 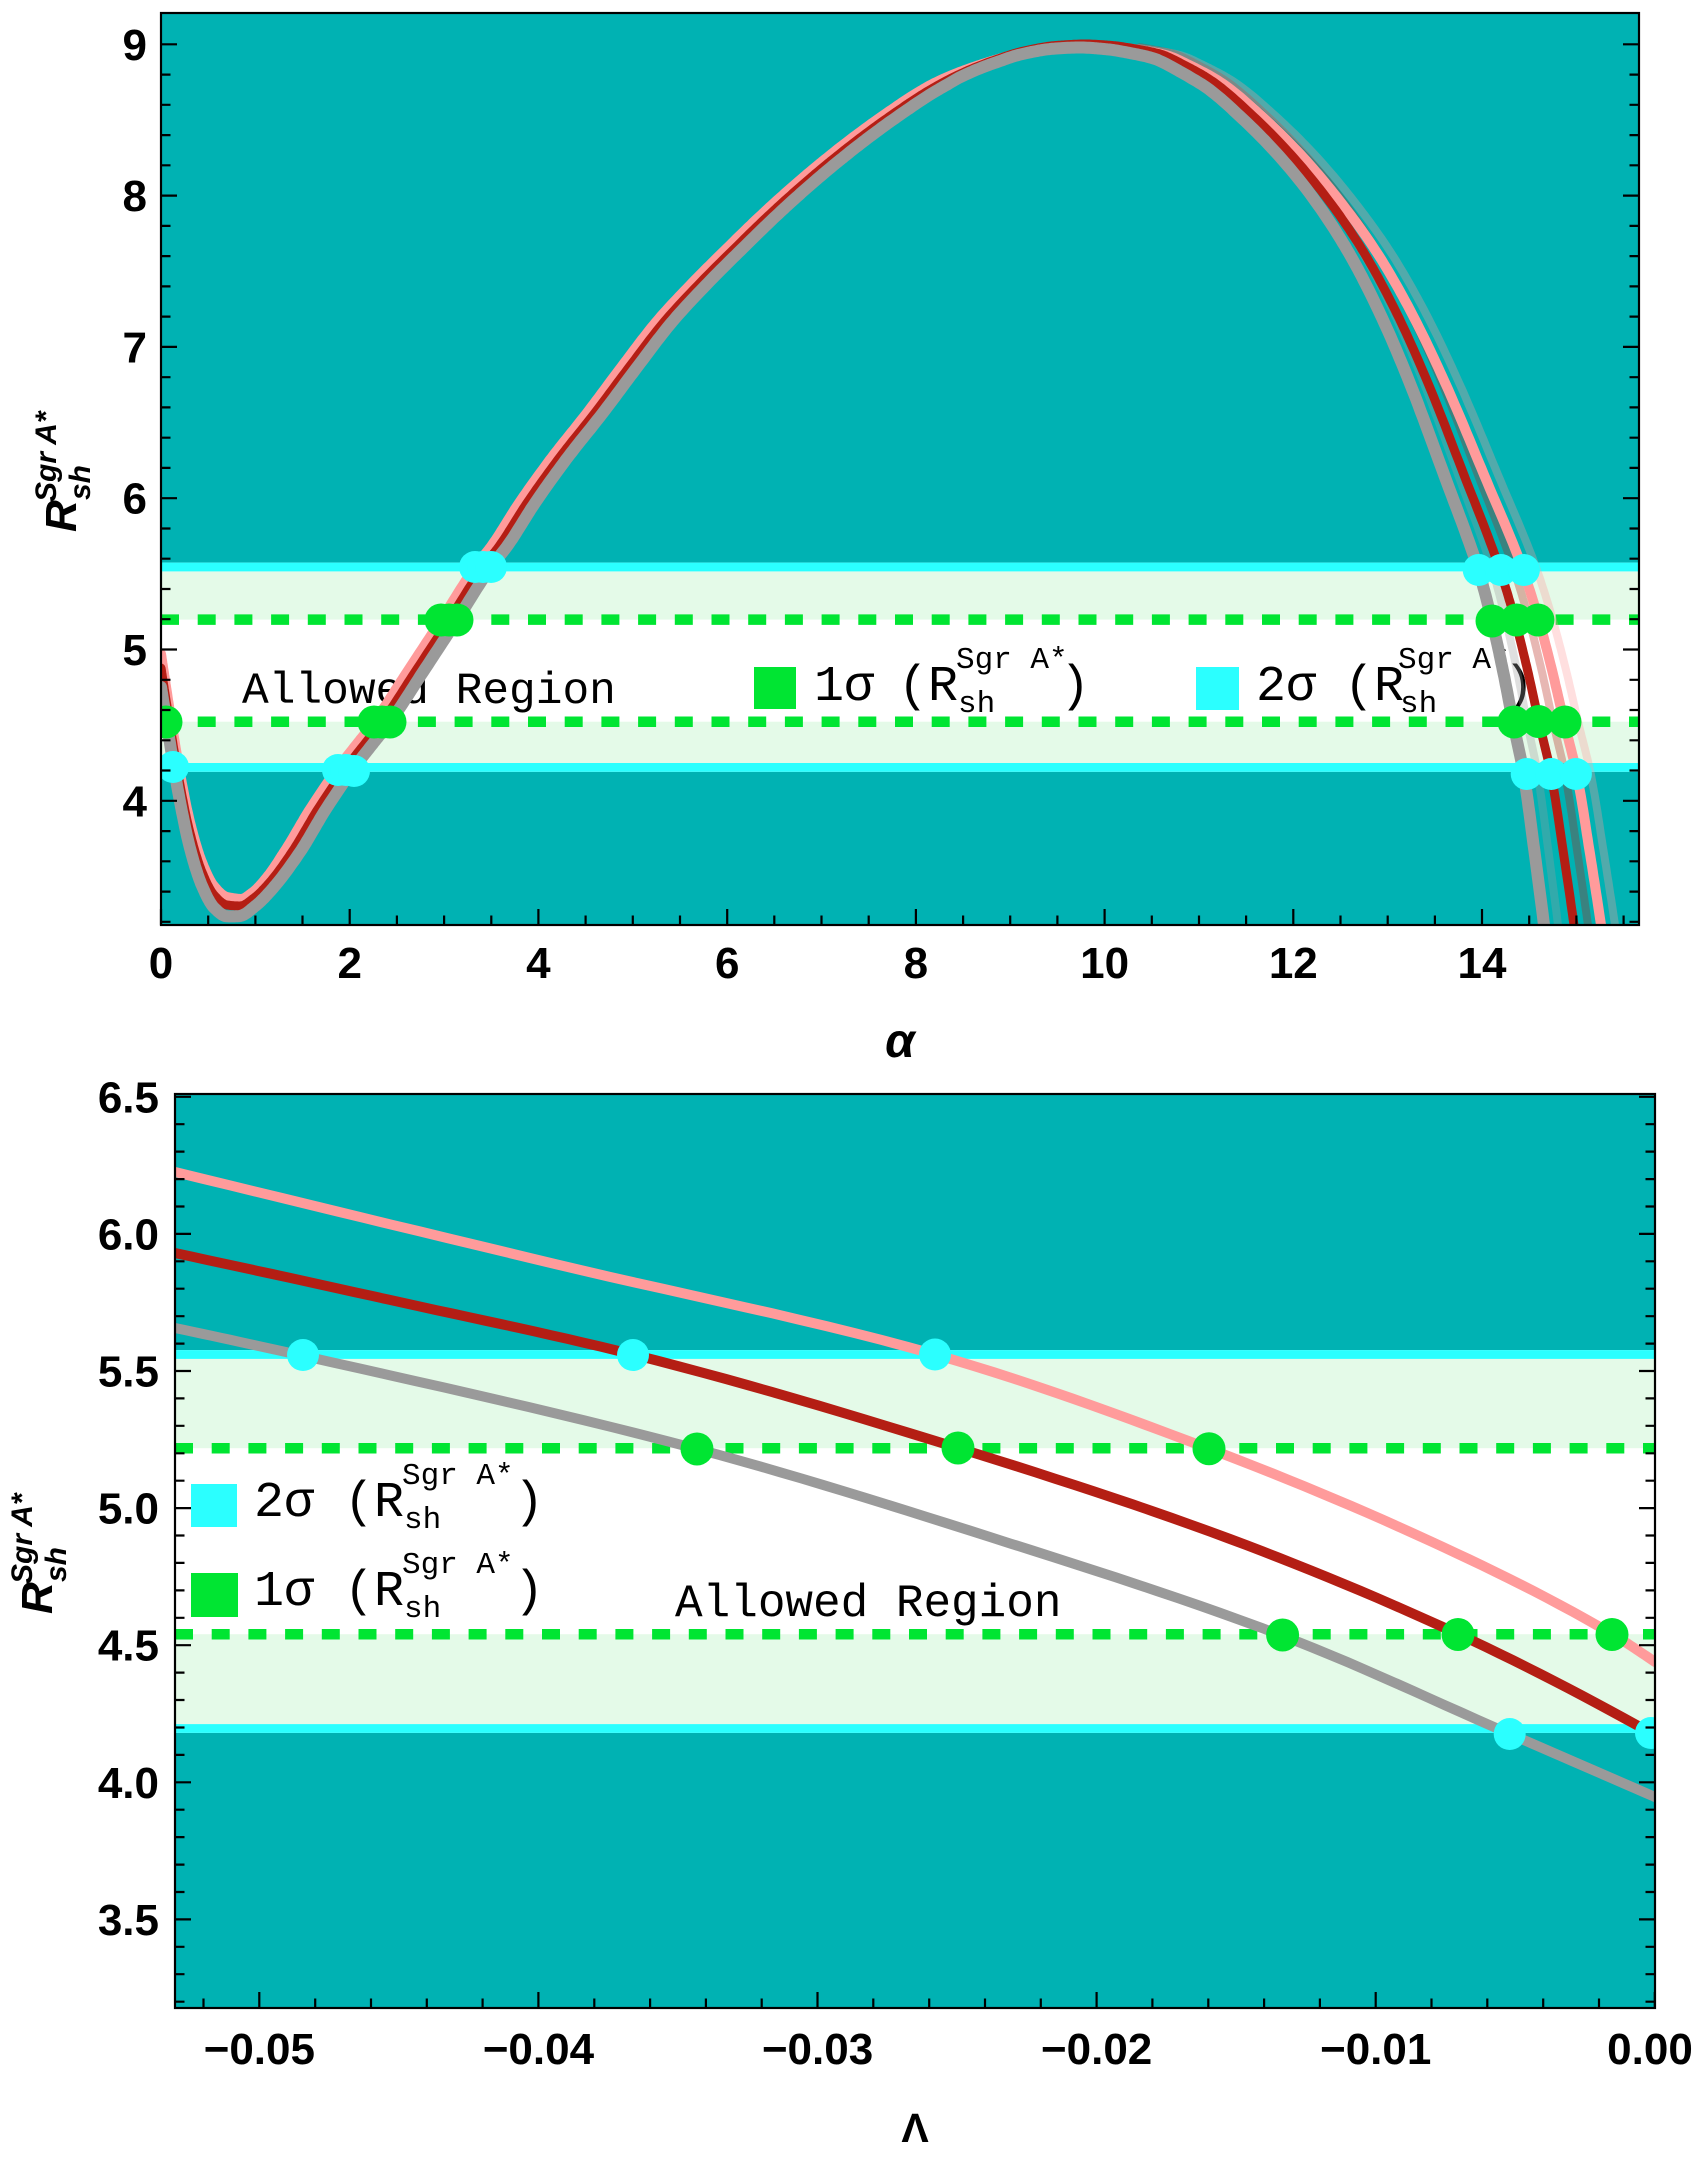 What do you see at coordinates (349, 963) in the screenshot?
I see `svg-text: 2` at bounding box center [349, 963].